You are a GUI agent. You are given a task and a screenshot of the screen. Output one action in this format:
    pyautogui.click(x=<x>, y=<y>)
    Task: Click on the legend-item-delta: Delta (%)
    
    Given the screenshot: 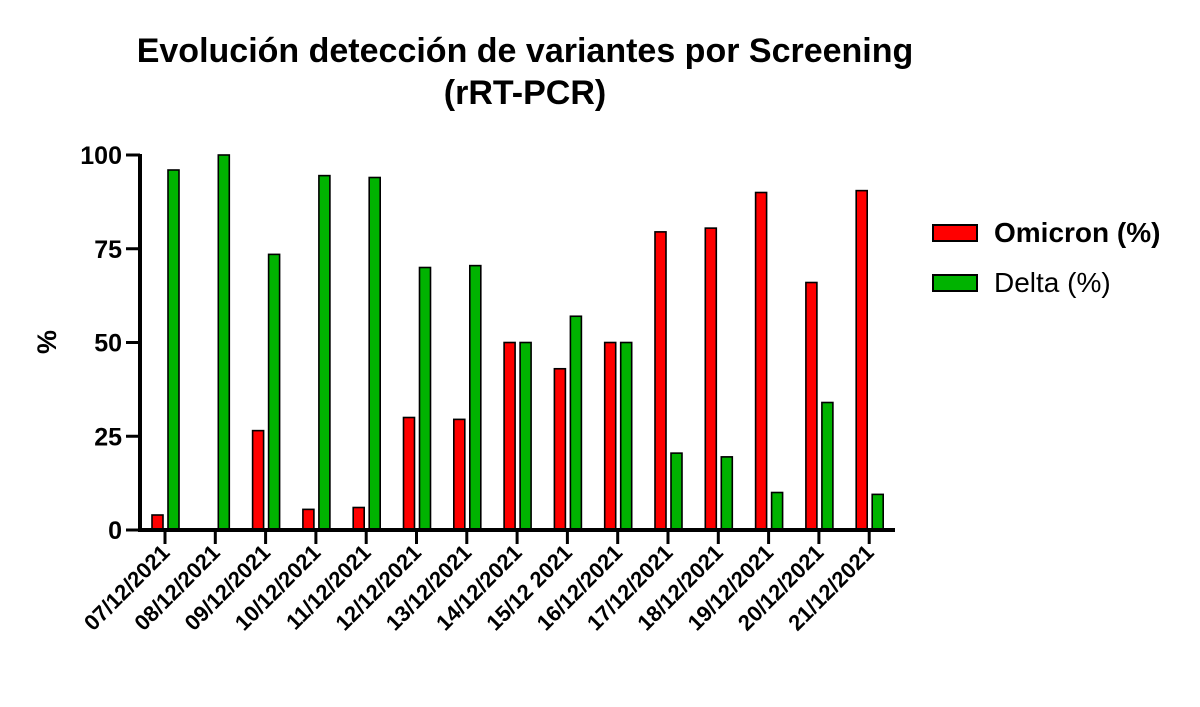 What is the action you would take?
    pyautogui.click(x=1046, y=283)
    